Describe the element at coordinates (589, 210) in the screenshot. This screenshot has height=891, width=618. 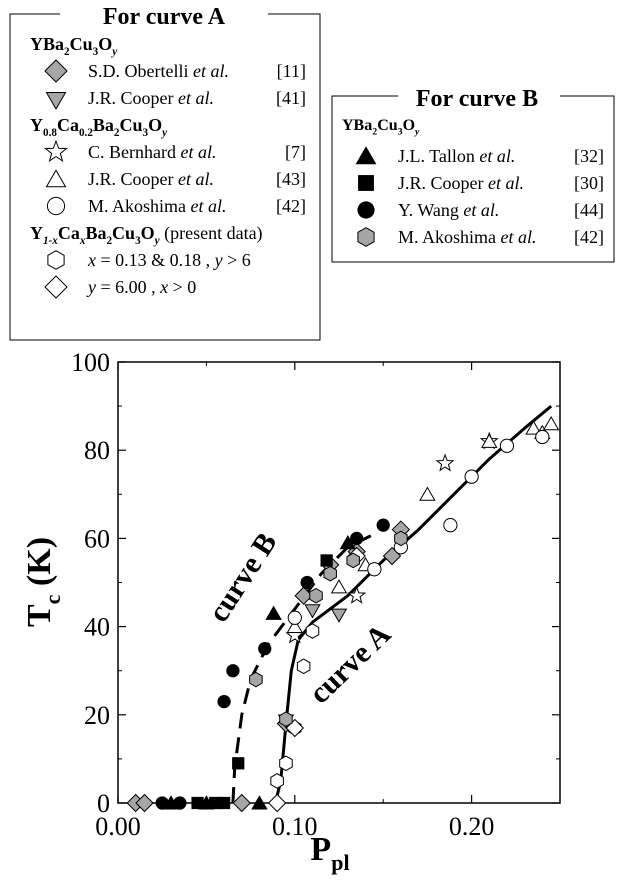
I see `legend-b-entry-2-ref: [44]` at that location.